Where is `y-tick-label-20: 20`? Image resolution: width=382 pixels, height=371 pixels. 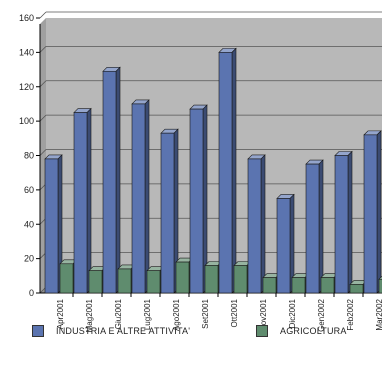
y-tick-label-20: 20 is located at coordinates (29, 259).